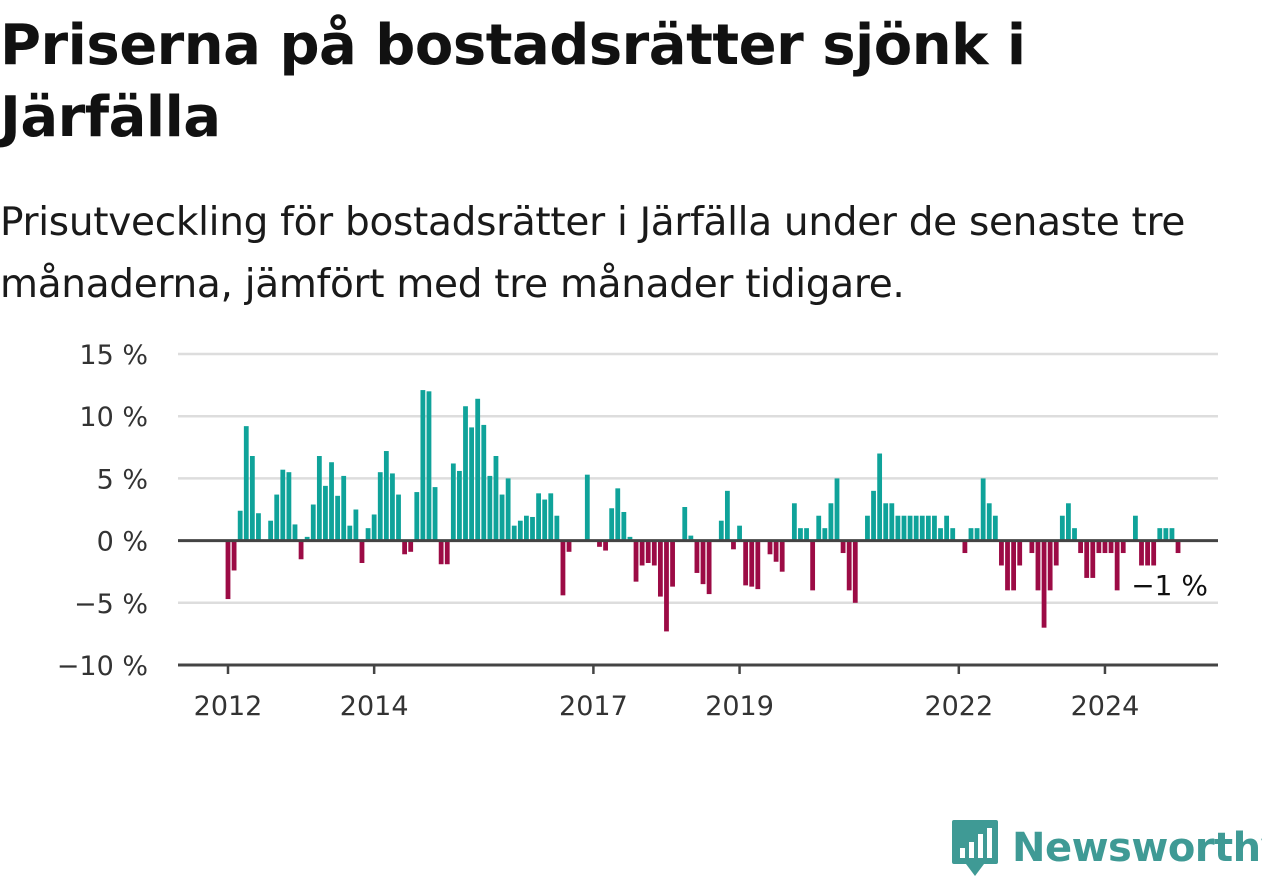 The height and width of the screenshot is (879, 1262). What do you see at coordinates (975, 848) in the screenshot?
I see `newsworthy-logo-icon` at bounding box center [975, 848].